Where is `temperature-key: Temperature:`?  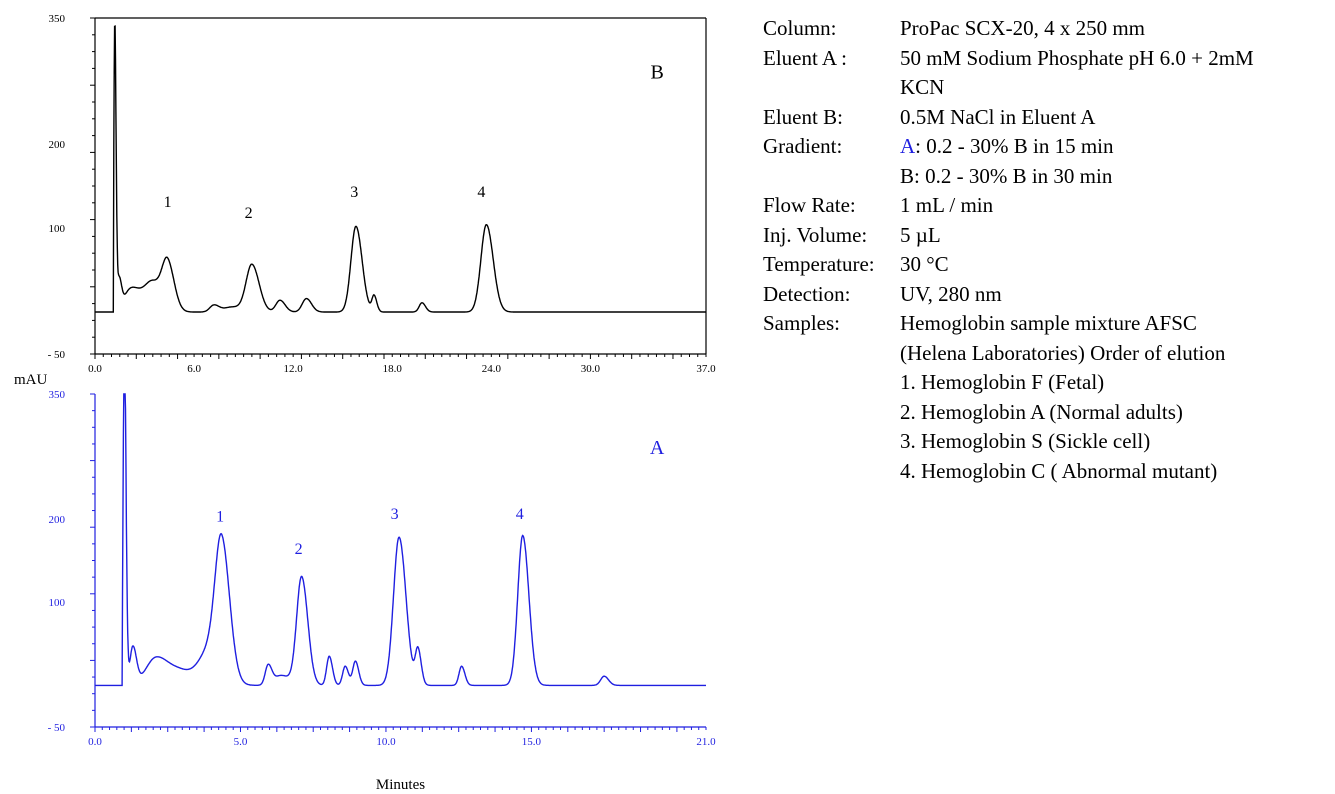 temperature-key: Temperature: is located at coordinates (819, 264).